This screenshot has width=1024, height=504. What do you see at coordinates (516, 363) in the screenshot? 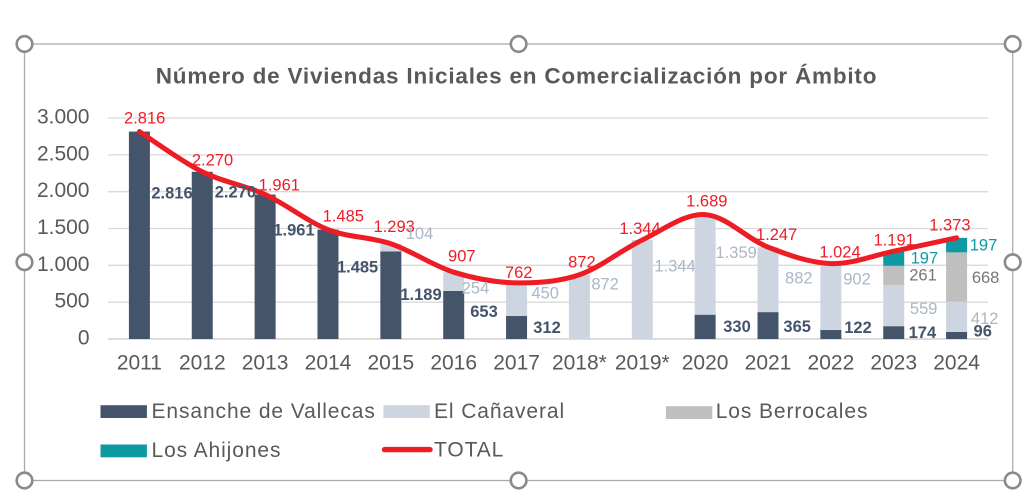
I see `svg-text: 2017` at bounding box center [516, 363].